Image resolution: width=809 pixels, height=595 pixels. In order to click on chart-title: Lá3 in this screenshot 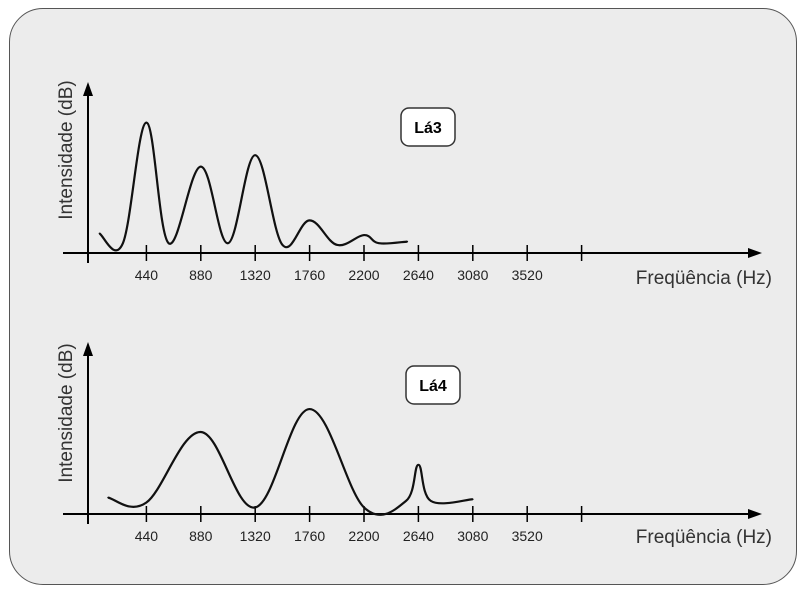, I will do `click(428, 128)`.